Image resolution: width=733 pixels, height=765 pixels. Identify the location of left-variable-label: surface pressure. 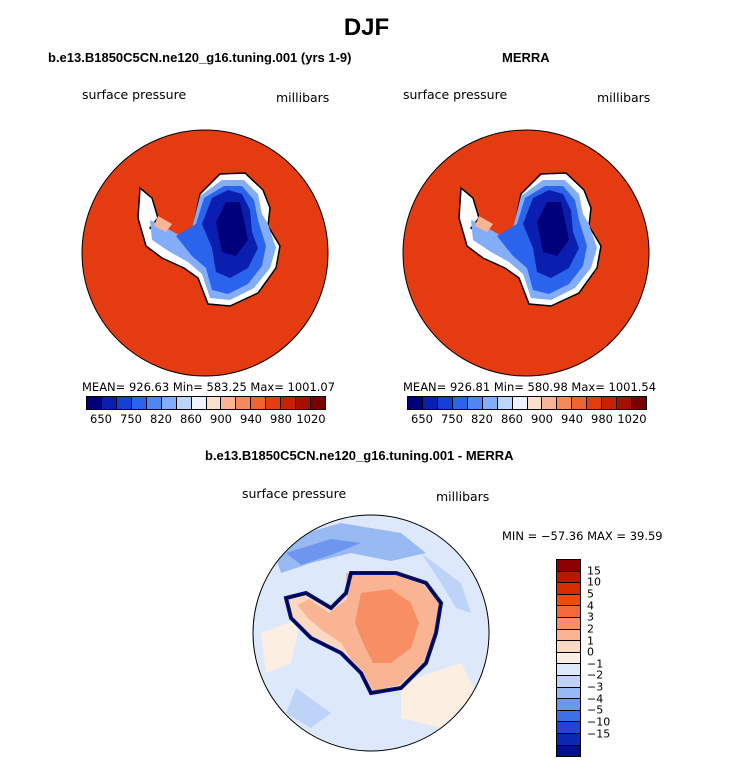
(134, 94).